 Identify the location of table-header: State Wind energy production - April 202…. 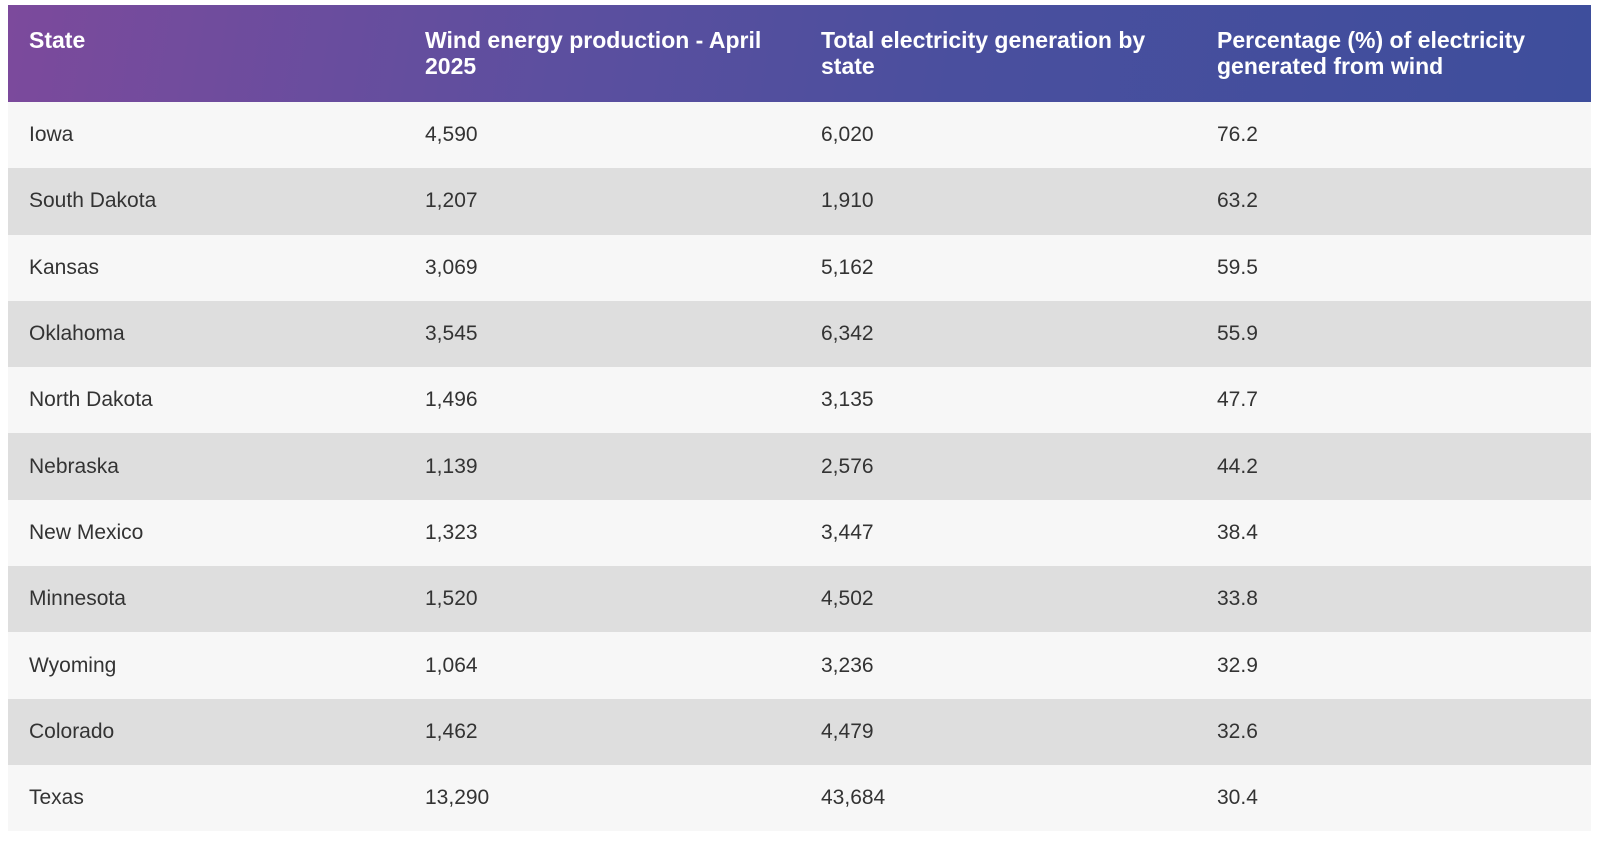
(799, 53).